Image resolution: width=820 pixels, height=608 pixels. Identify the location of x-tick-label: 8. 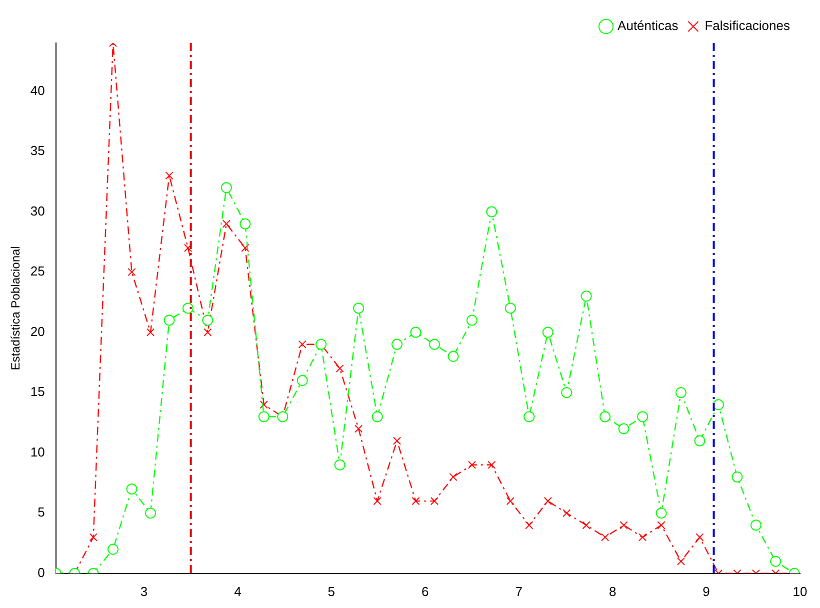
(612, 591).